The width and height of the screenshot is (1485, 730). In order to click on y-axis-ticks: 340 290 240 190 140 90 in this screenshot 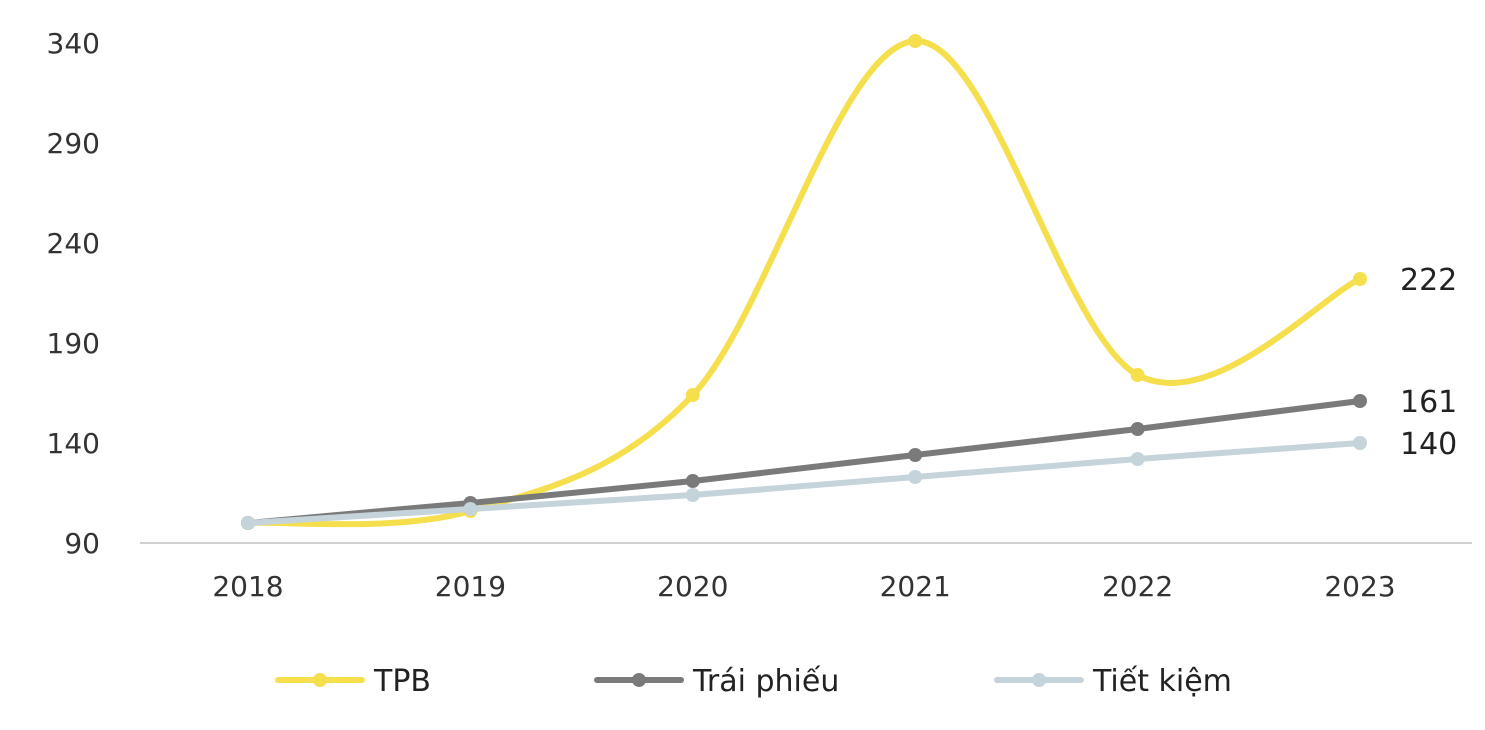, I will do `click(73, 293)`.